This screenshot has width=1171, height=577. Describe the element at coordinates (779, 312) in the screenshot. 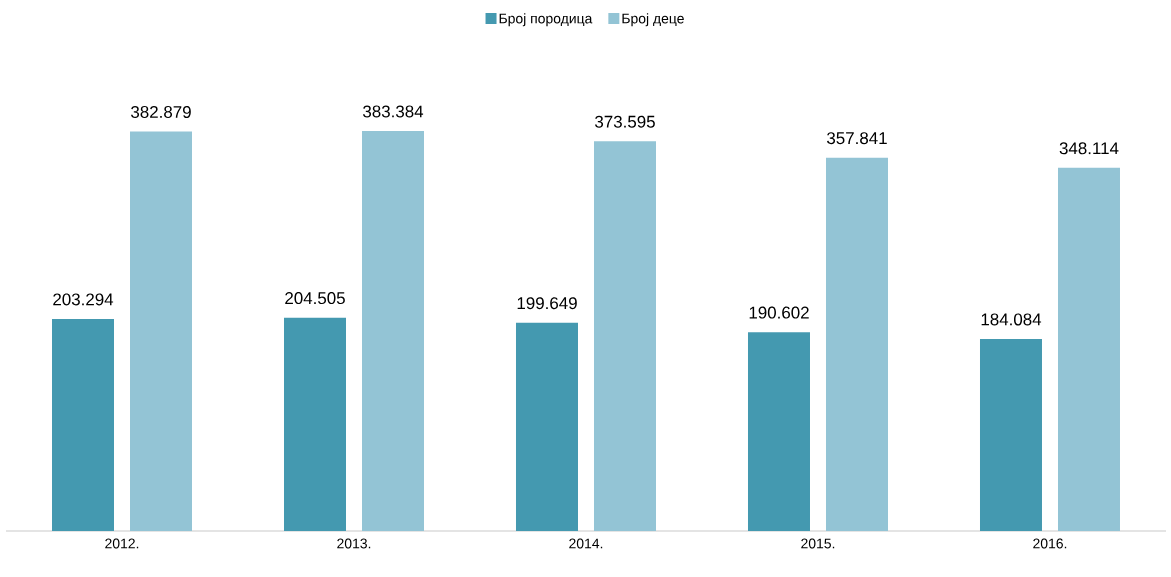

I see `data-label: 190.602` at that location.